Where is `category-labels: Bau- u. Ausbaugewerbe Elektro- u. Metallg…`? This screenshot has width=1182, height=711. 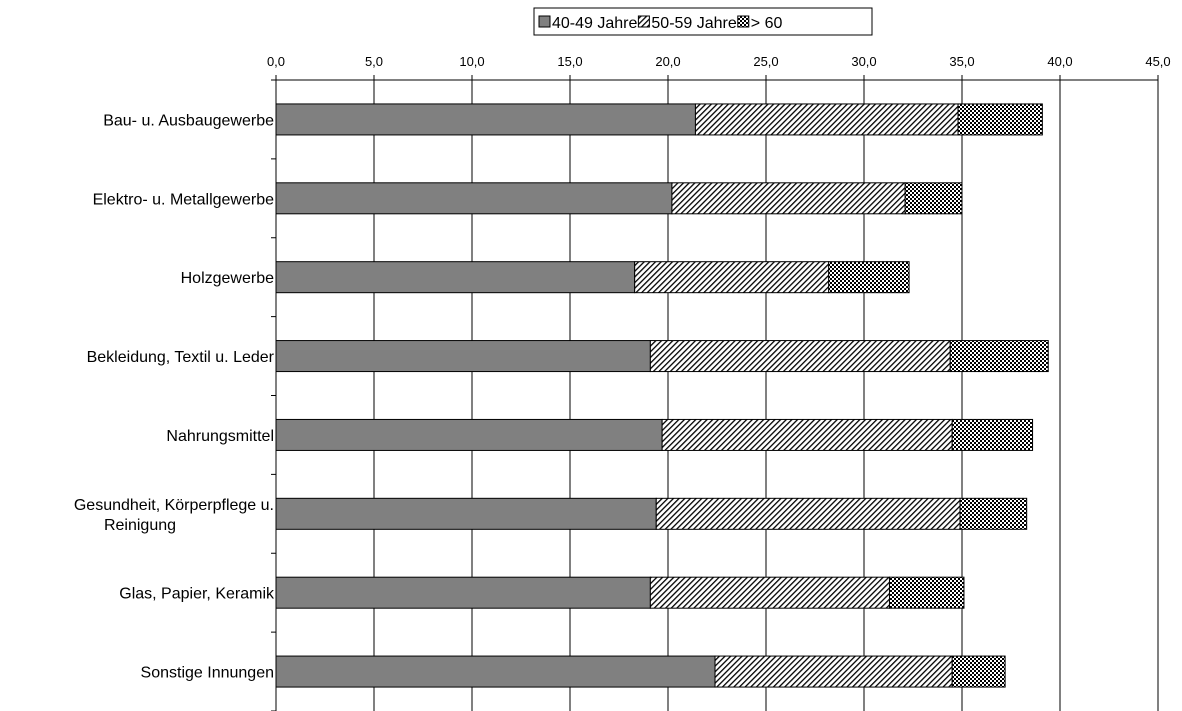
category-labels: Bau- u. Ausbaugewerbe Elektro- u. Metallg… is located at coordinates (174, 396).